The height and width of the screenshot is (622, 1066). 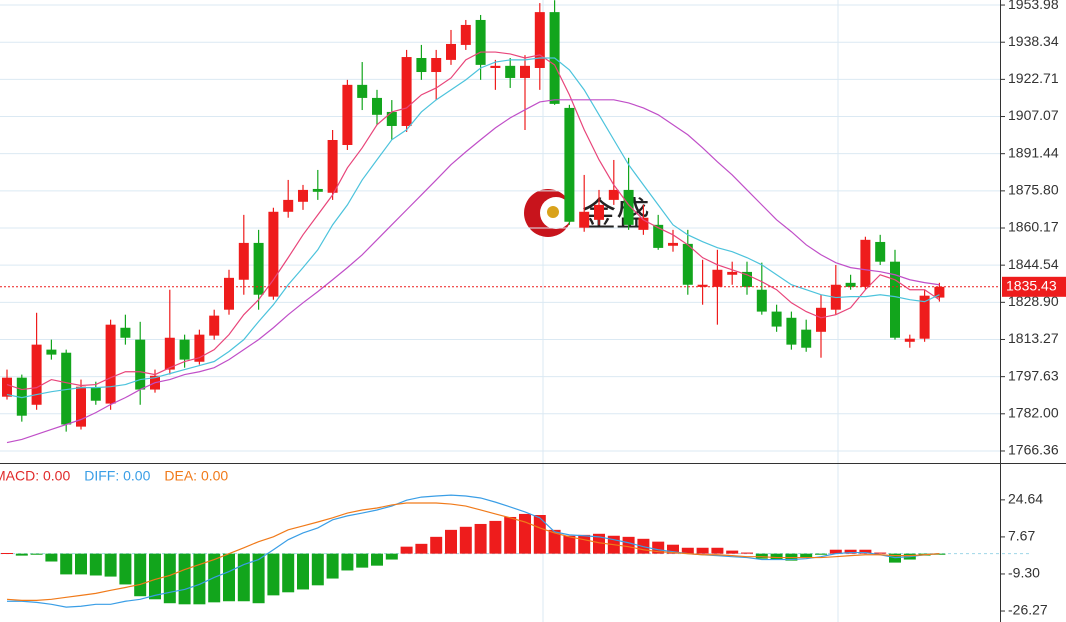 What do you see at coordinates (117, 476) in the screenshot?
I see `legend-entry: DIFF: 0.00` at bounding box center [117, 476].